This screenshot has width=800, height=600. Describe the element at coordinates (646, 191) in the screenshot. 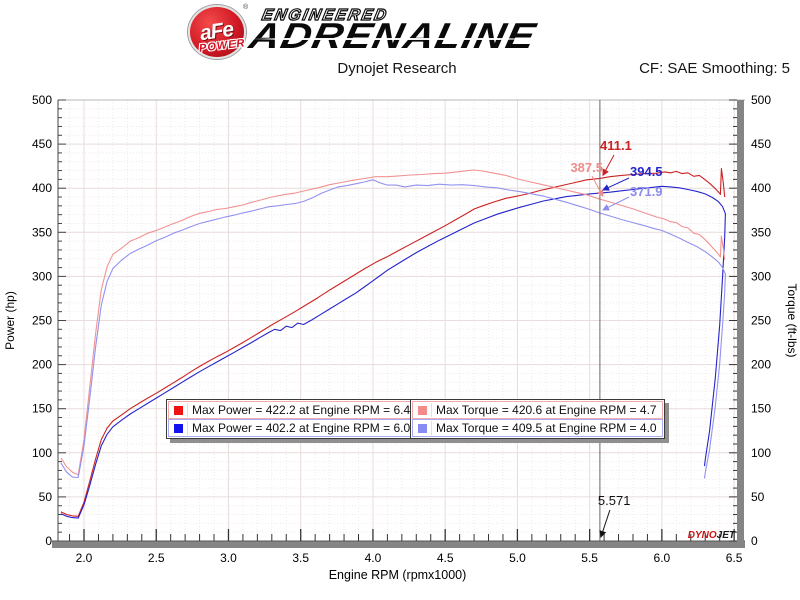

I see `cursor-readout-torque-blue: 371.9` at that location.